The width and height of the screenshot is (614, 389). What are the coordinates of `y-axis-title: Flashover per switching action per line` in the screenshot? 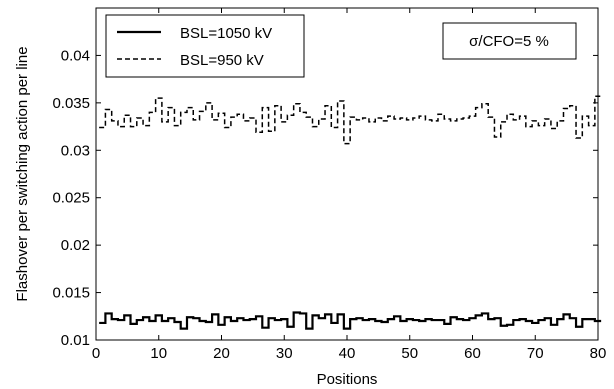 It's located at (22, 173).